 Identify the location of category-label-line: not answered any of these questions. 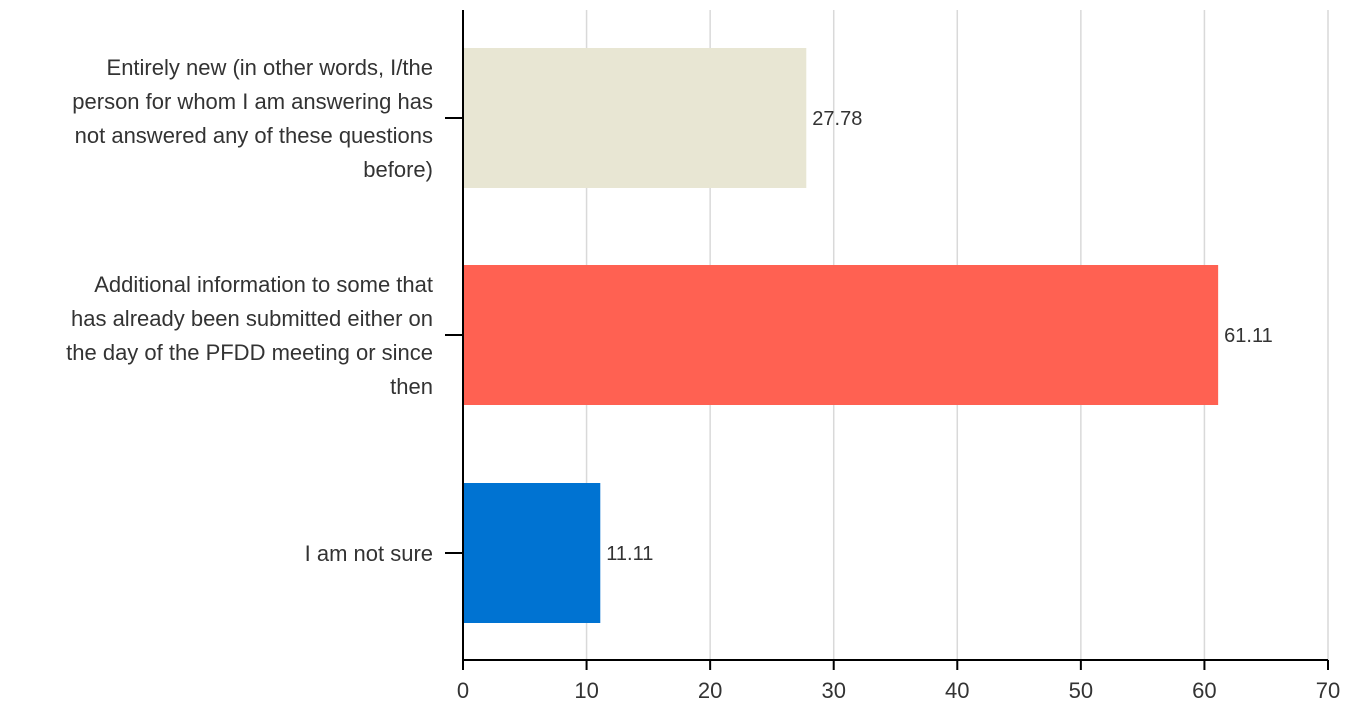
(254, 135).